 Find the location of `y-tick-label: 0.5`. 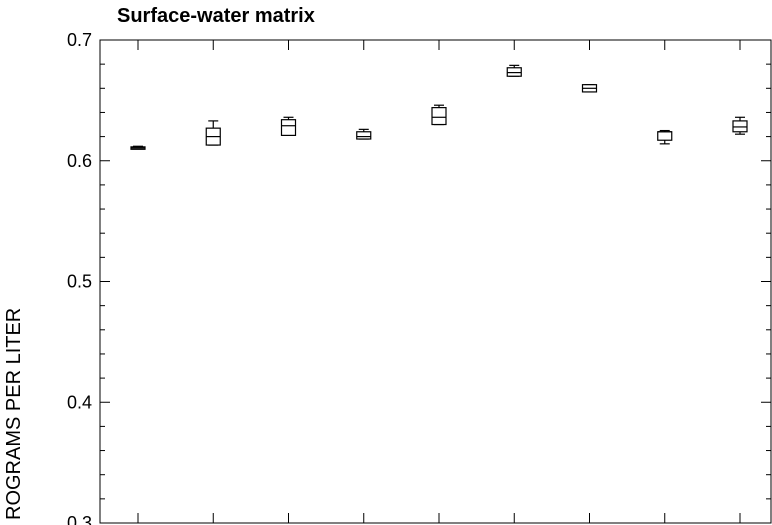

y-tick-label: 0.5 is located at coordinates (79, 282).